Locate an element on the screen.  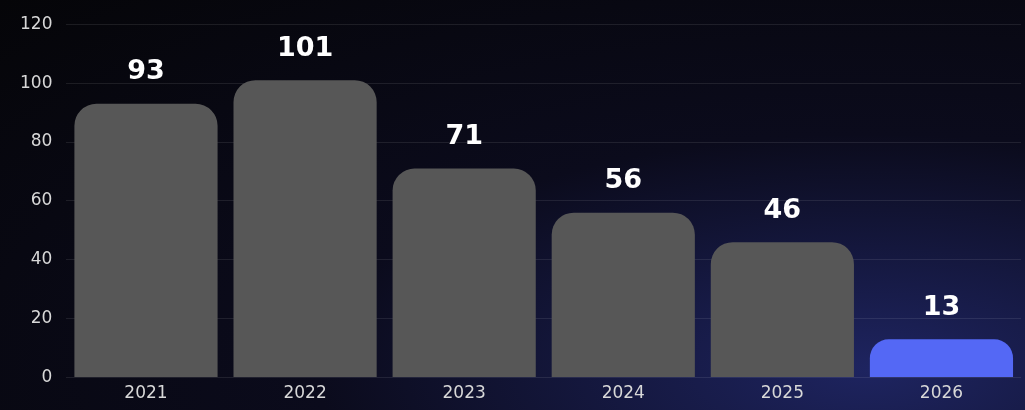
y-tick-label: 100 is located at coordinates (36, 81).